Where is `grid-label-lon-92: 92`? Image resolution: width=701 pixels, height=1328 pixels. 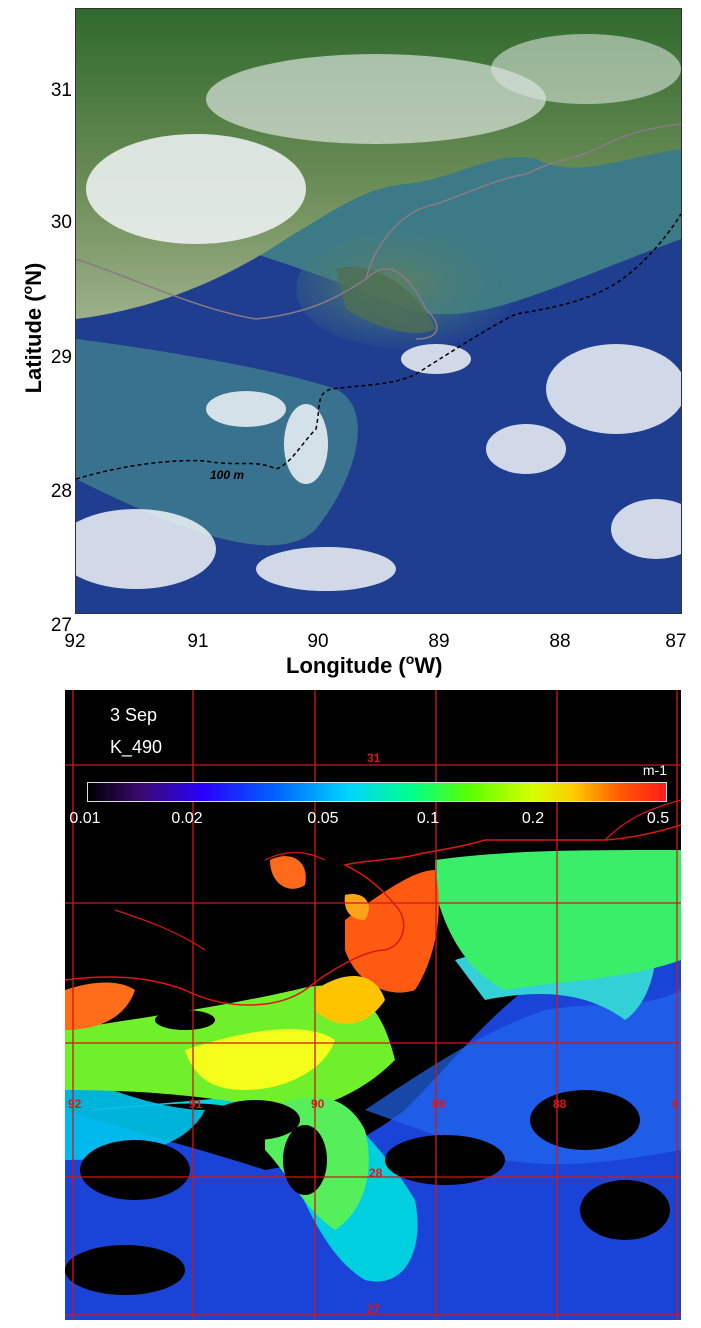
grid-label-lon-92: 92 is located at coordinates (75, 1104).